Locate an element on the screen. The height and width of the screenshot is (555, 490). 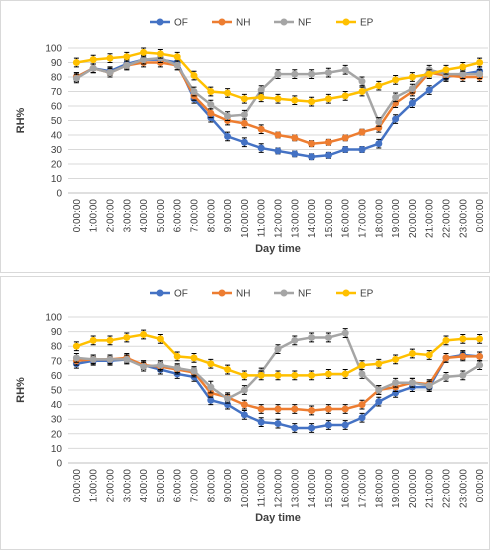
y-tick-label: 50 is located at coordinates (57, 391).